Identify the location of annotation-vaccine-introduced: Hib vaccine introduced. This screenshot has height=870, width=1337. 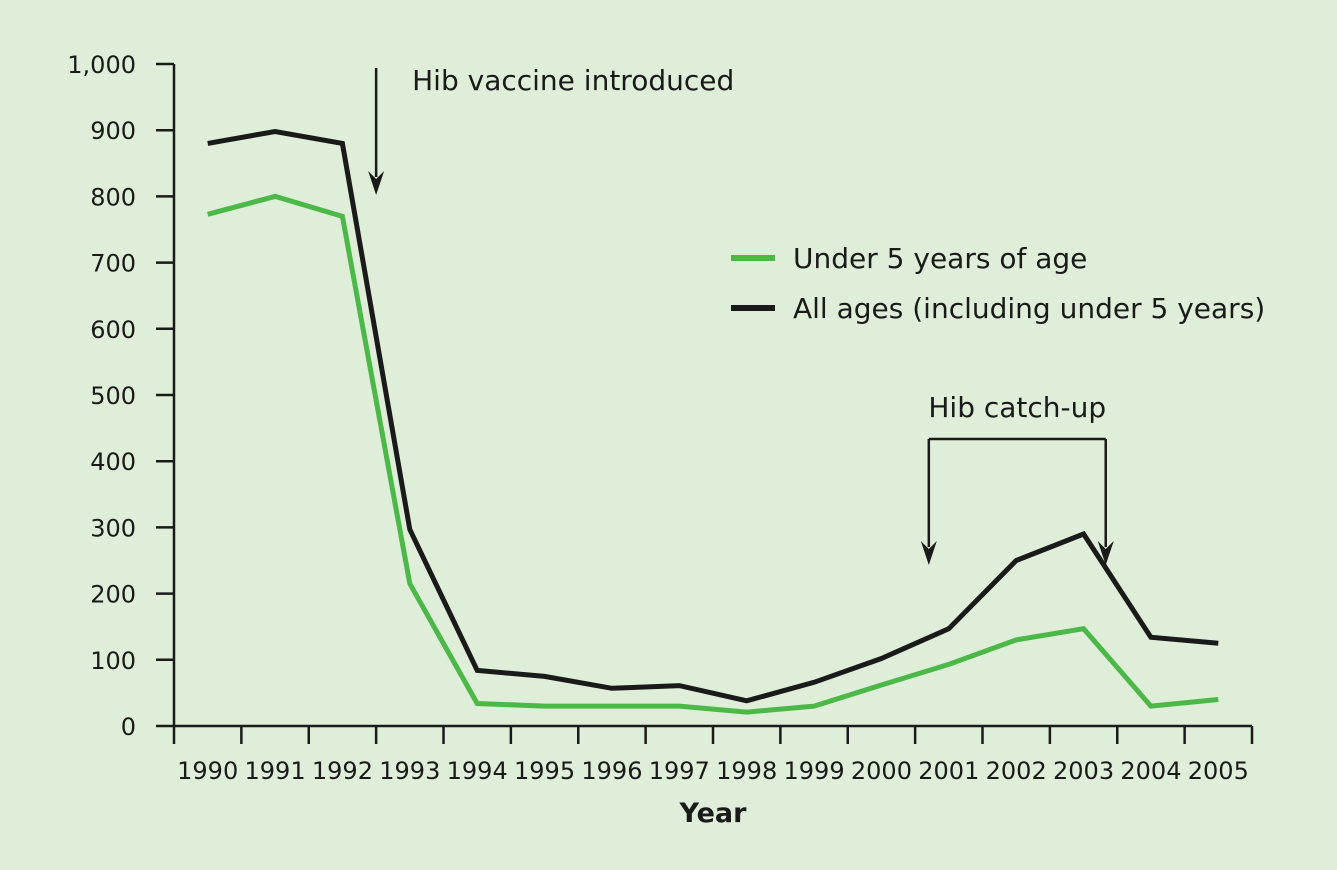
(573, 80).